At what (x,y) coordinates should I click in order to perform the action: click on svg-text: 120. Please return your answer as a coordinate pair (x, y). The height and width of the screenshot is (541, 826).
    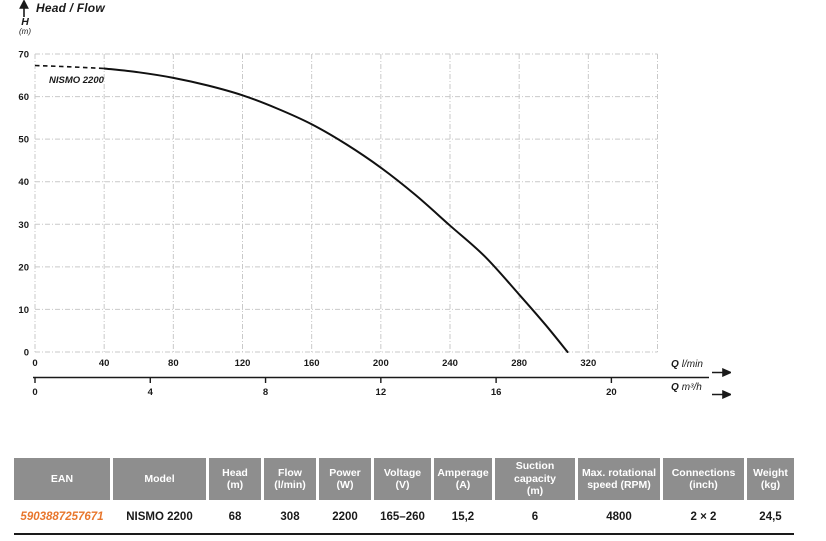
    Looking at the image, I should click on (243, 363).